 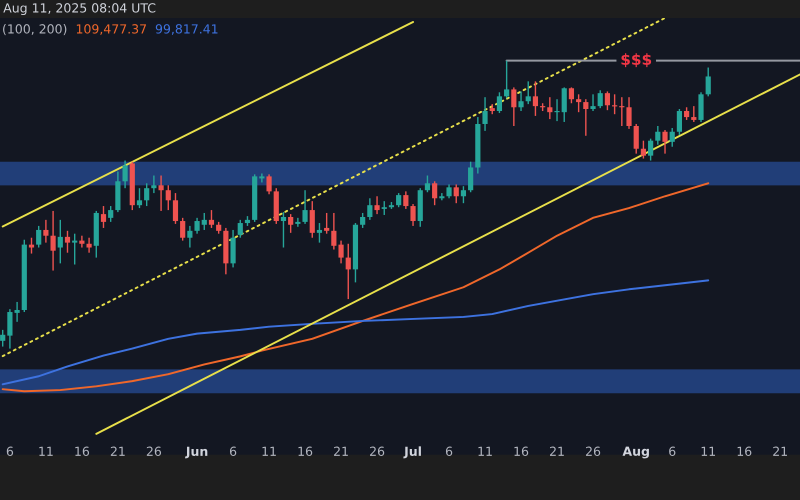 I want to click on x-tick-label: Jun, so click(x=196, y=452).